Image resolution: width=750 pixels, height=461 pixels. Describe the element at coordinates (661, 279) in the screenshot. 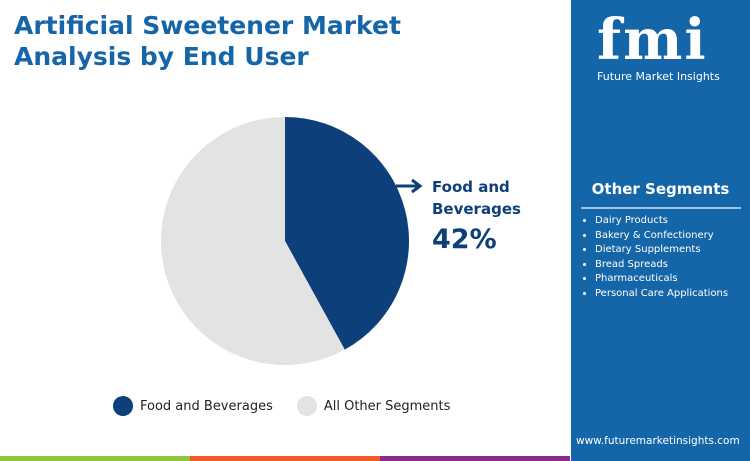

I see `list-item: Pharmaceuticals` at that location.